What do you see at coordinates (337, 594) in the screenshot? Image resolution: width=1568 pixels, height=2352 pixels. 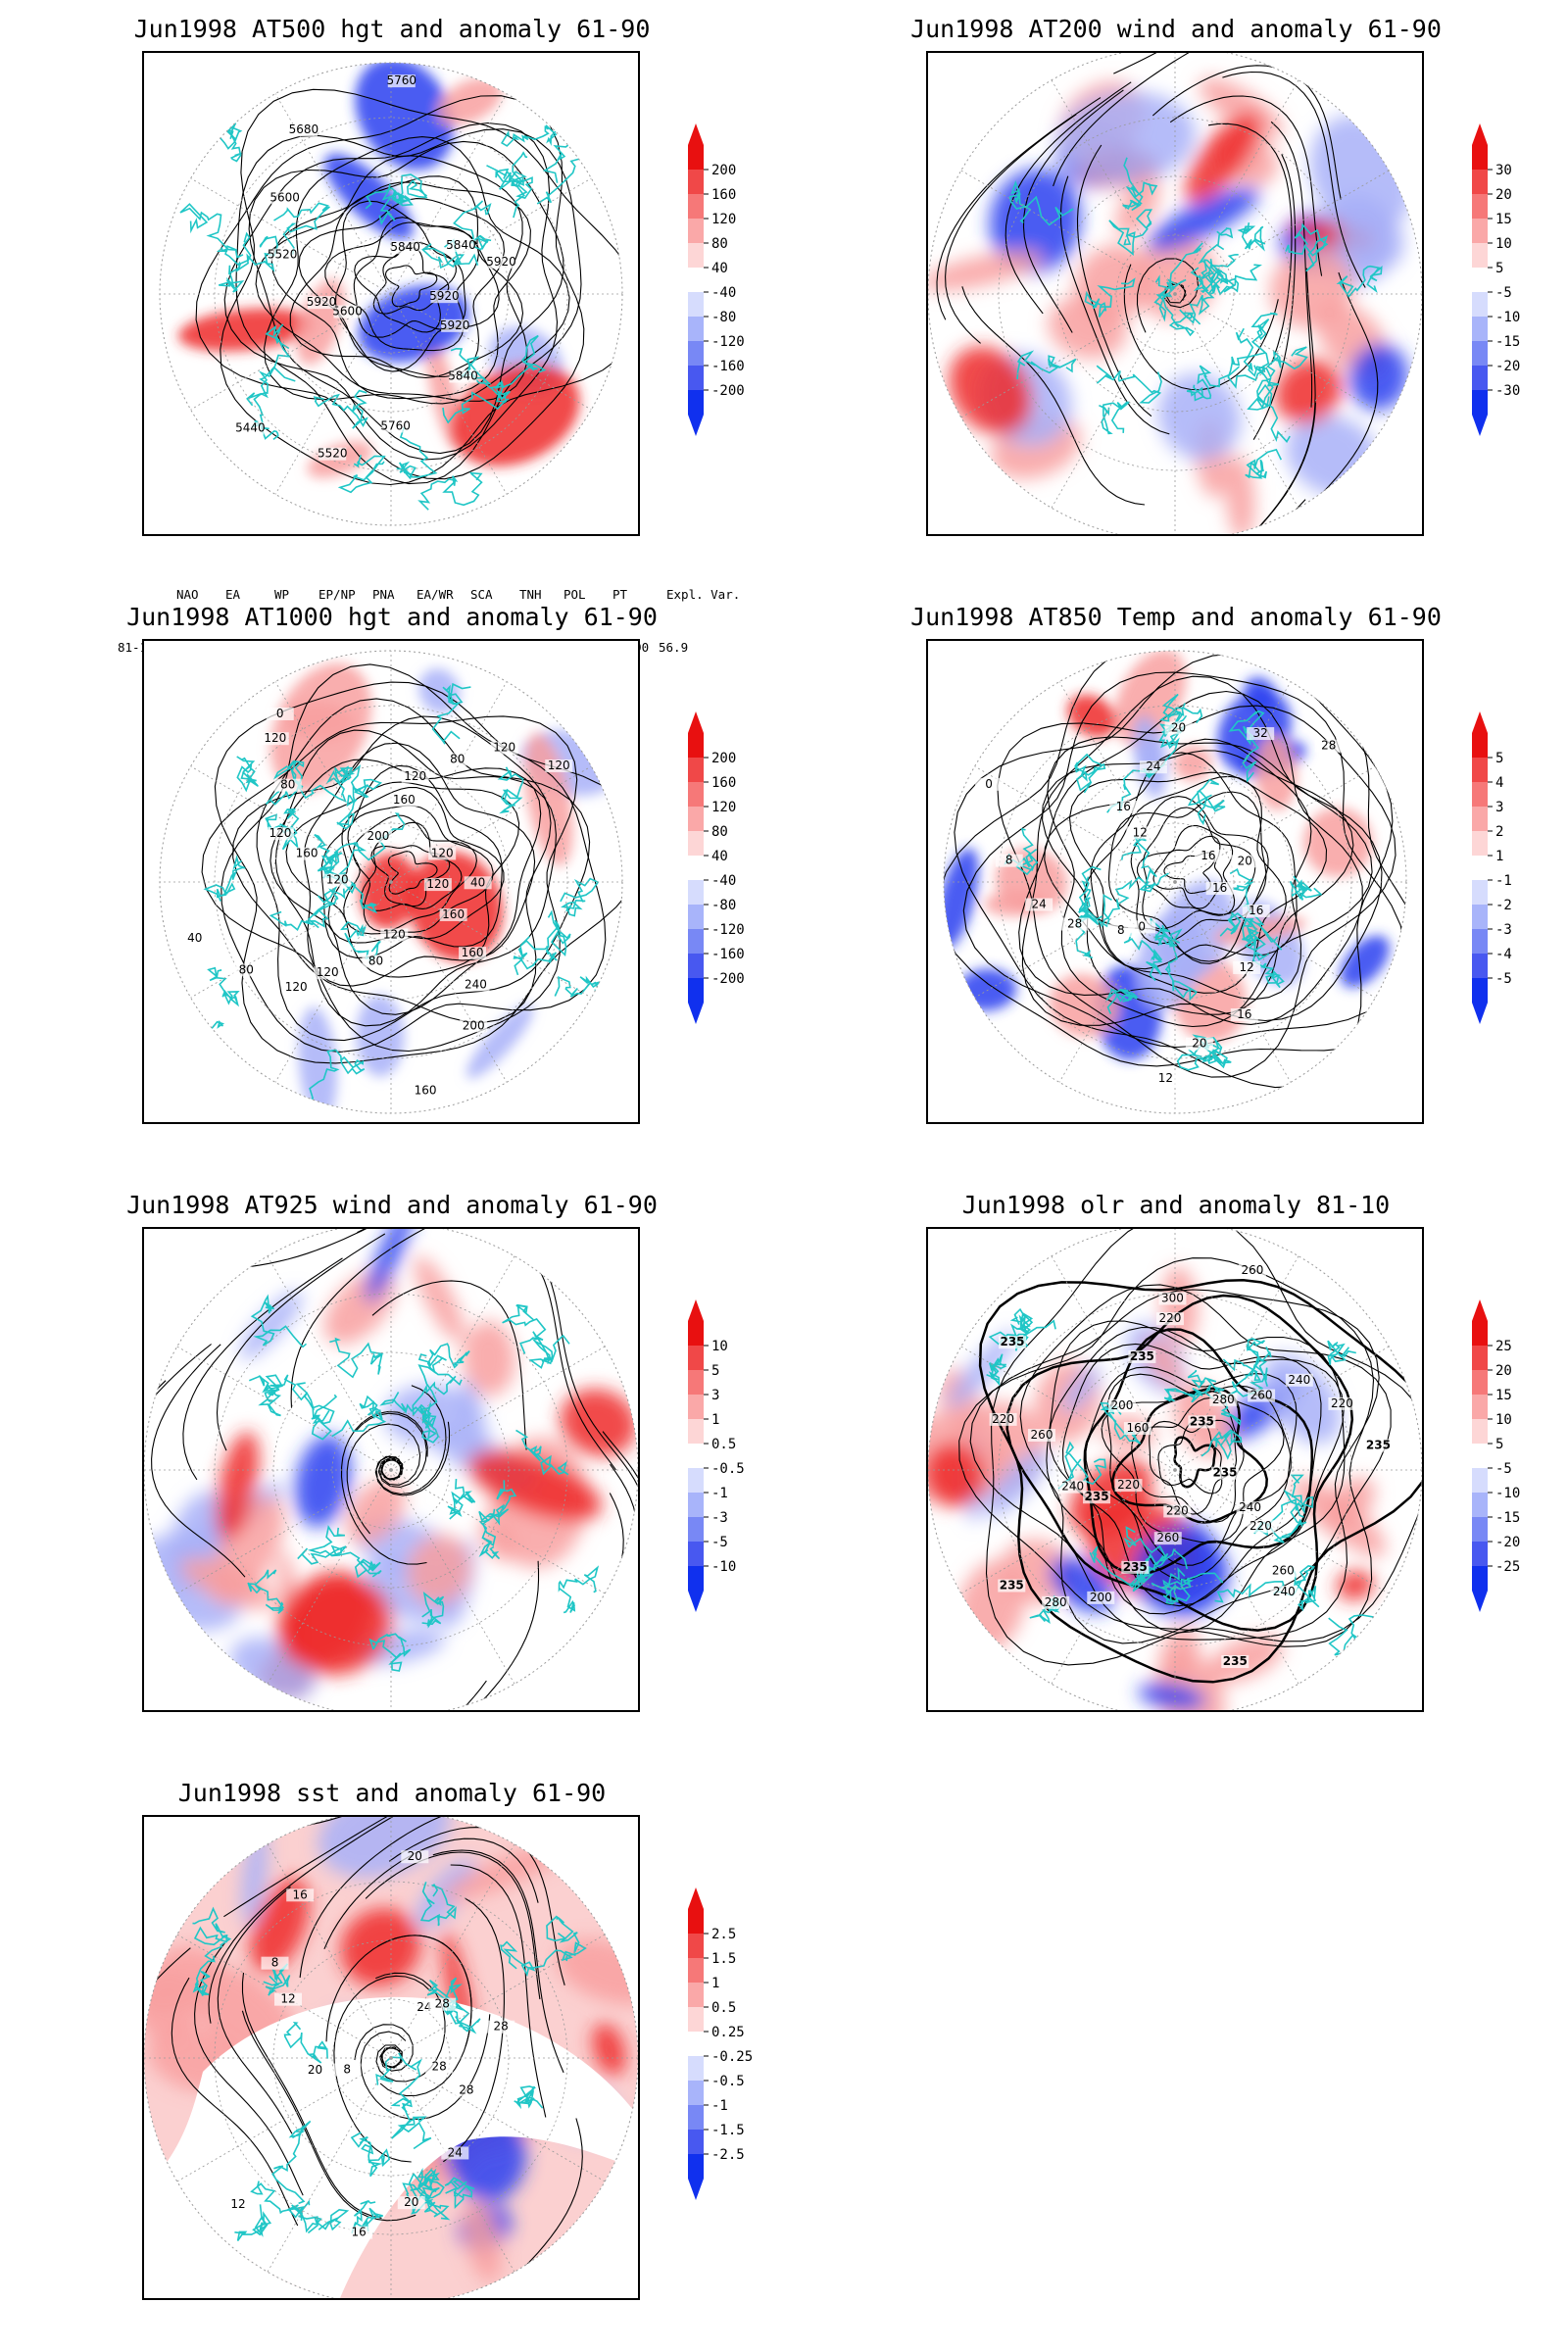 I see `index-name: EP/NP` at bounding box center [337, 594].